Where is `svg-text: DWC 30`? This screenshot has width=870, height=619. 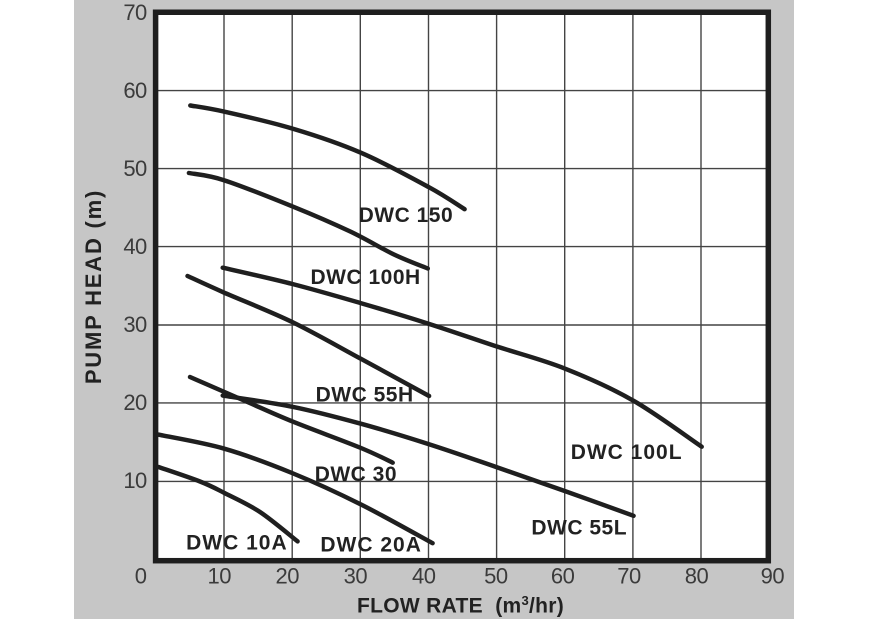
svg-text: DWC 30 is located at coordinates (356, 474).